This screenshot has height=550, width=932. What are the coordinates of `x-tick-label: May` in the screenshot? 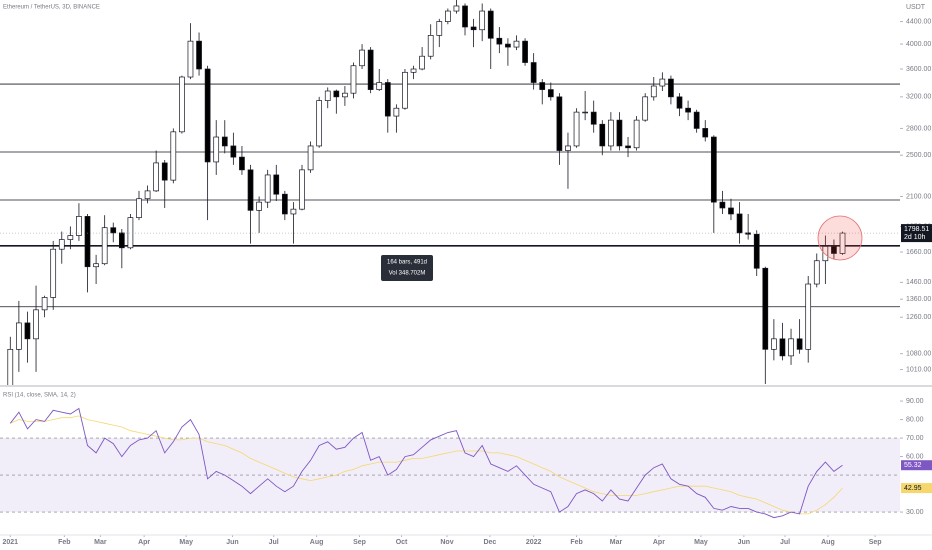 It's located at (186, 542).